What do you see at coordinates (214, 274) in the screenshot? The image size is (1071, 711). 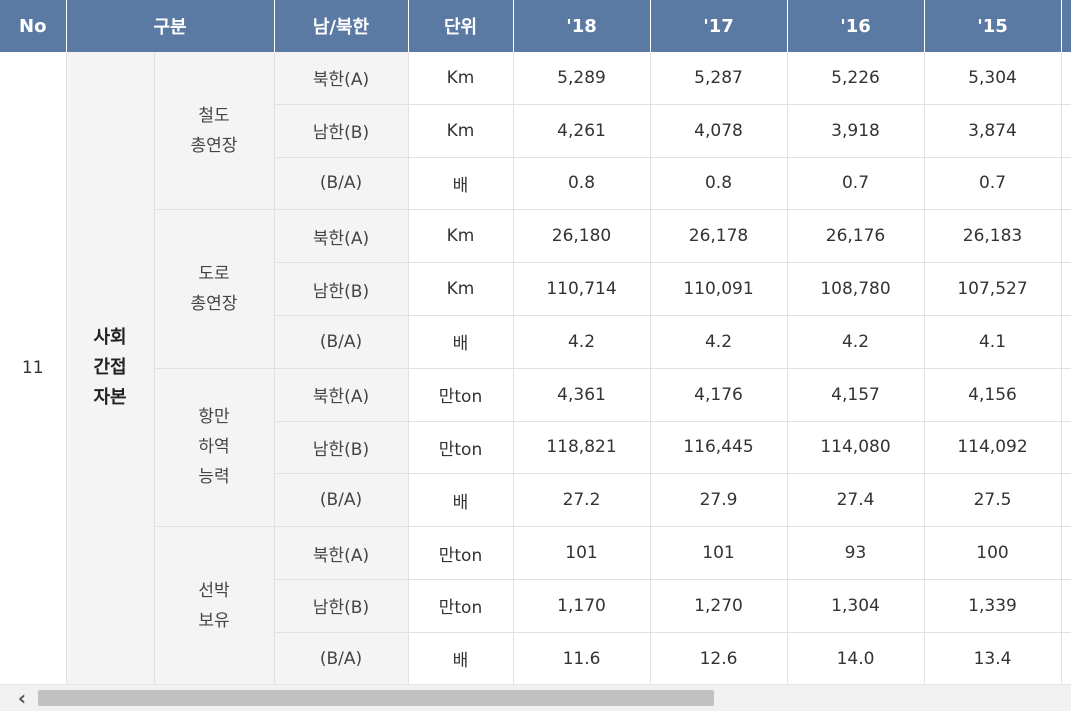 I see `sub-category-line: 도로` at bounding box center [214, 274].